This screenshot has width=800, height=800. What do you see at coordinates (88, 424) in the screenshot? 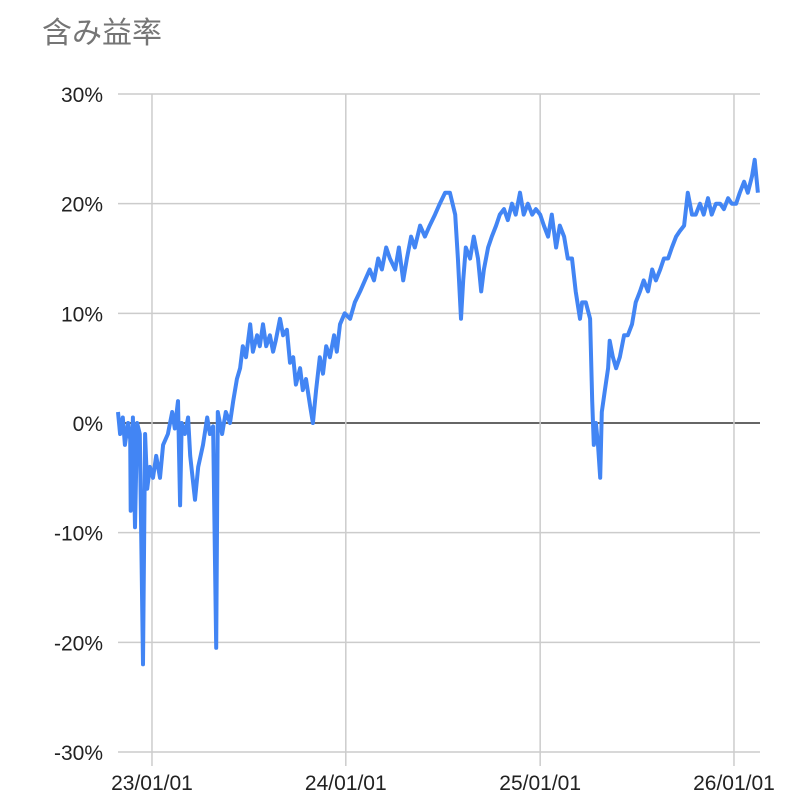
I see `y-tick-label: 0%` at bounding box center [88, 424].